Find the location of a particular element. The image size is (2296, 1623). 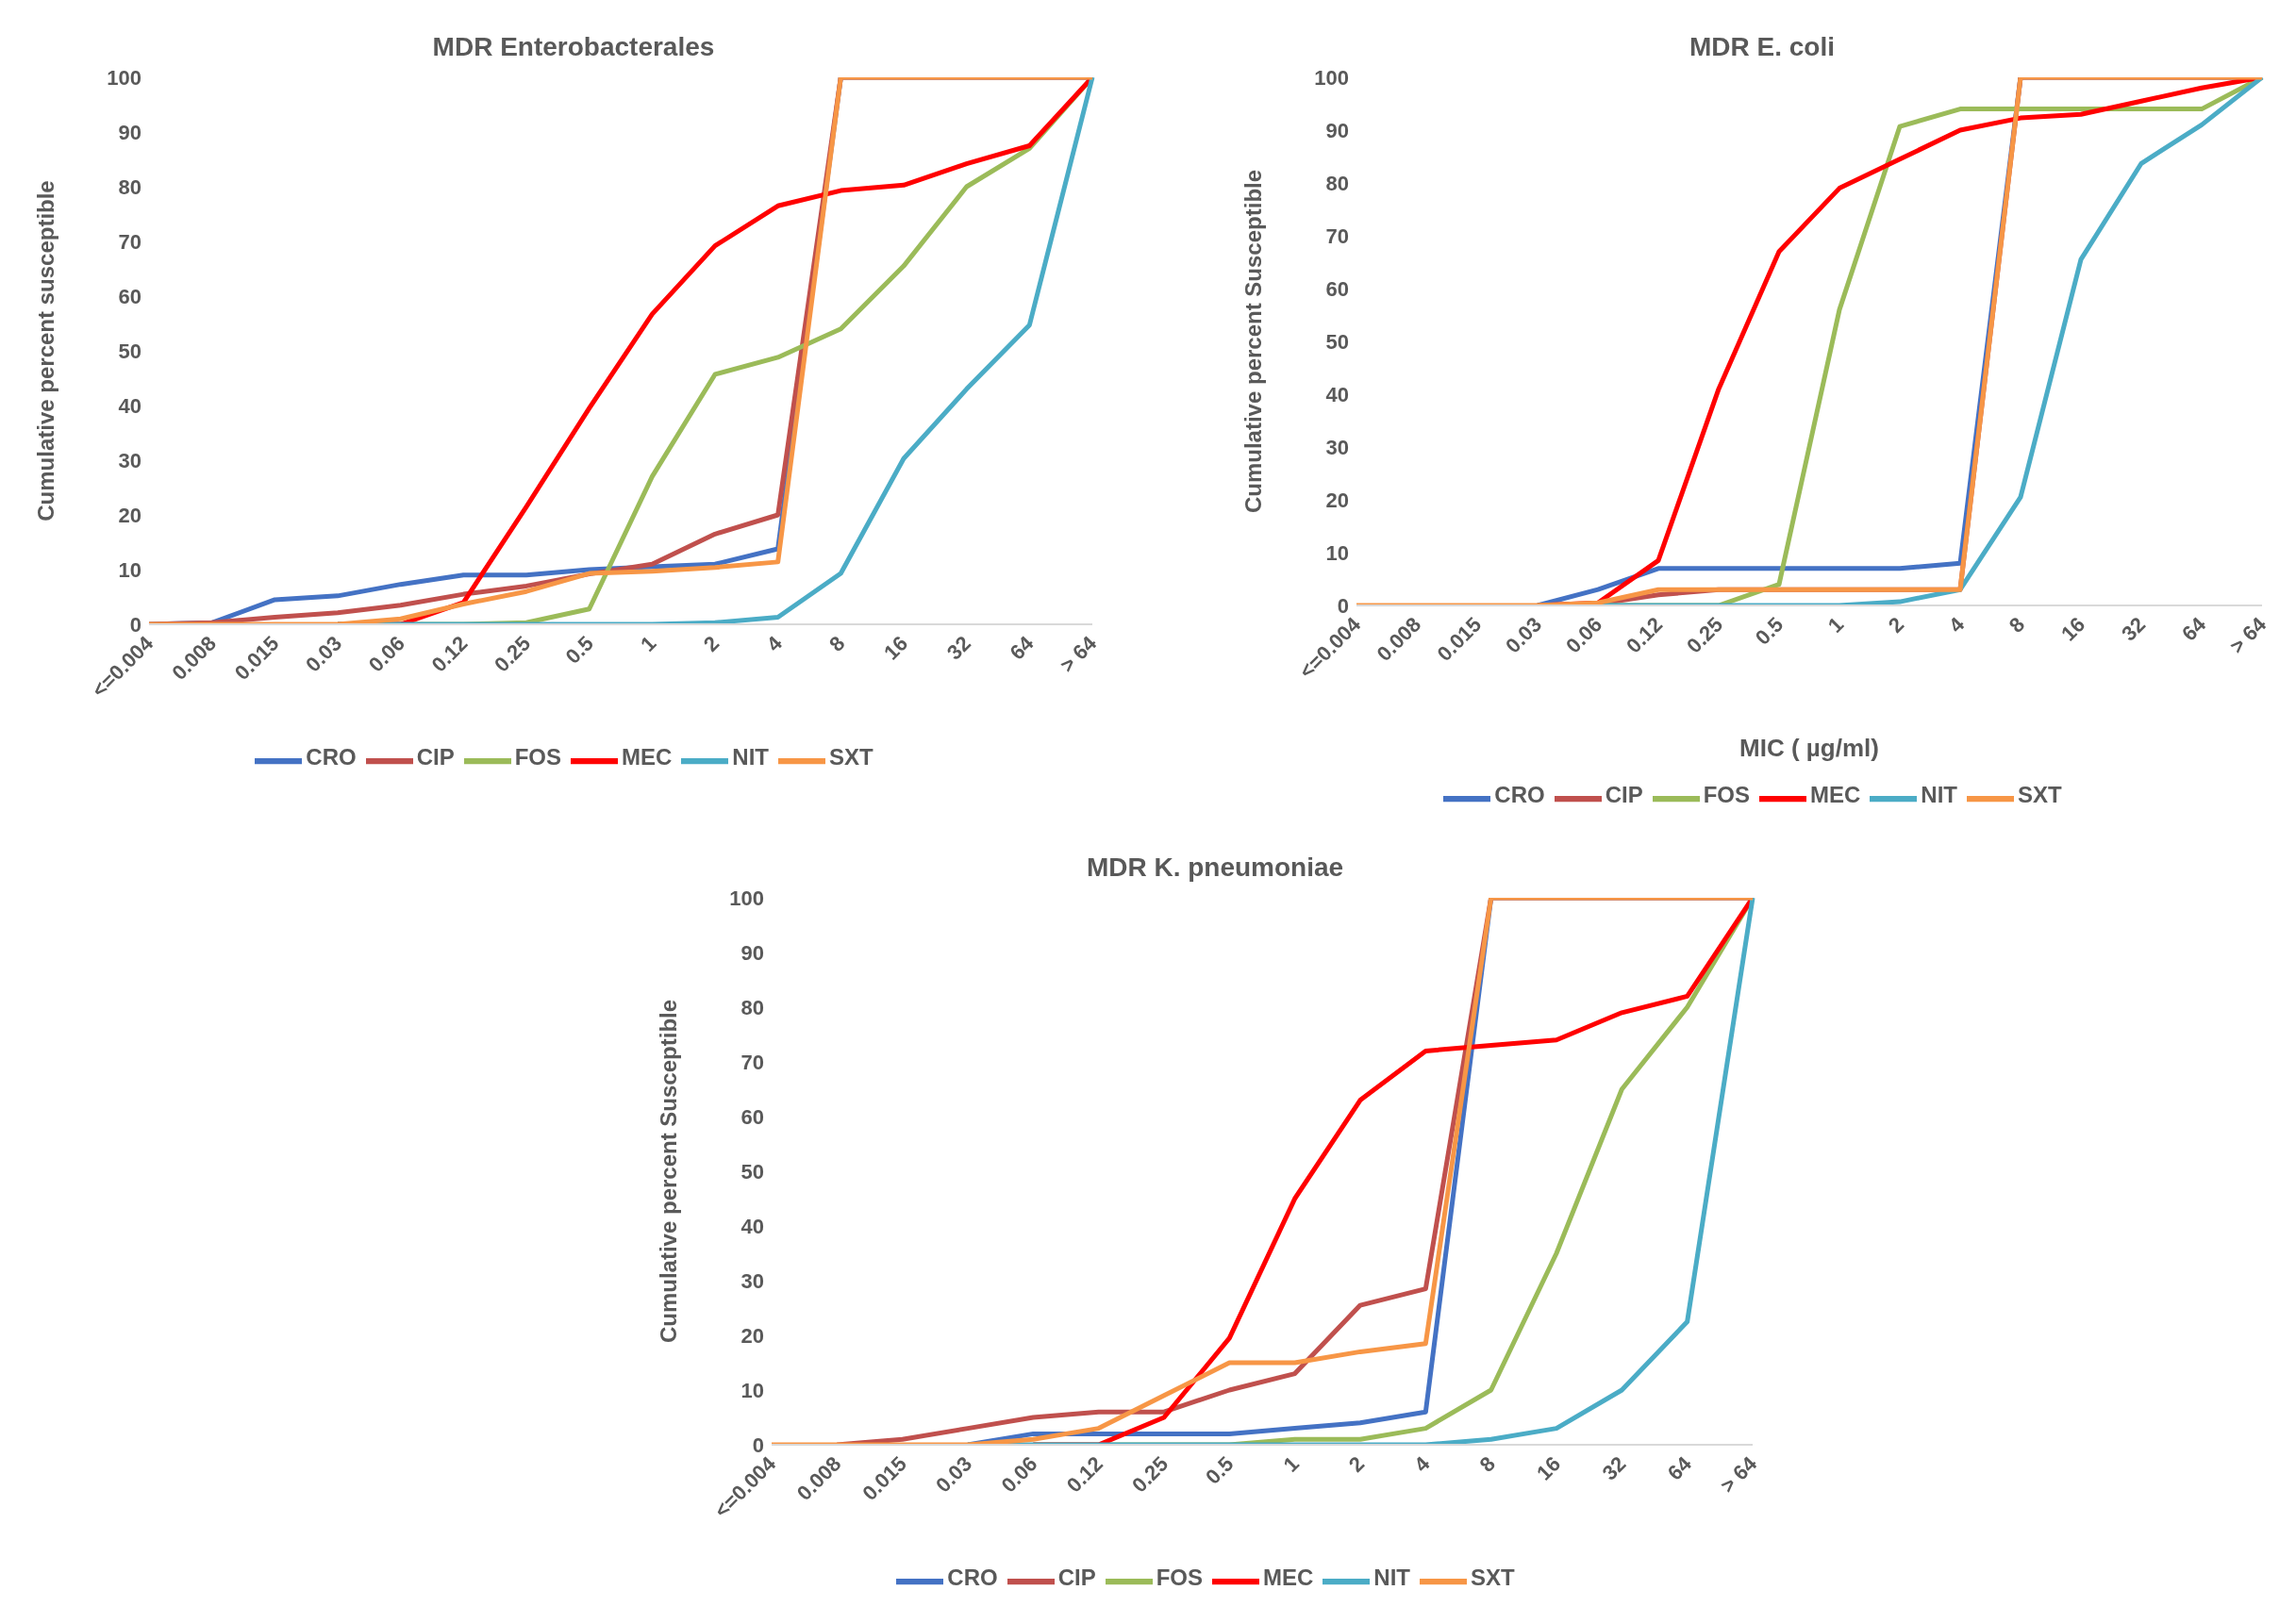

x-axis-title: MIC ( µg/ml) is located at coordinates (1809, 748).